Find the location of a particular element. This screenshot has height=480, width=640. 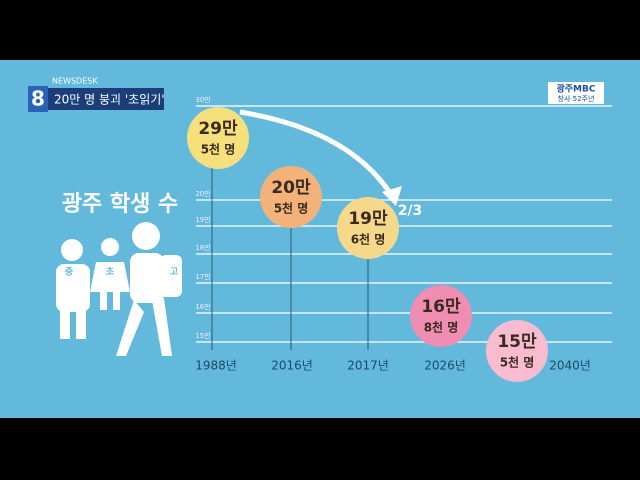

figure-label: 중 is located at coordinates (69, 272).